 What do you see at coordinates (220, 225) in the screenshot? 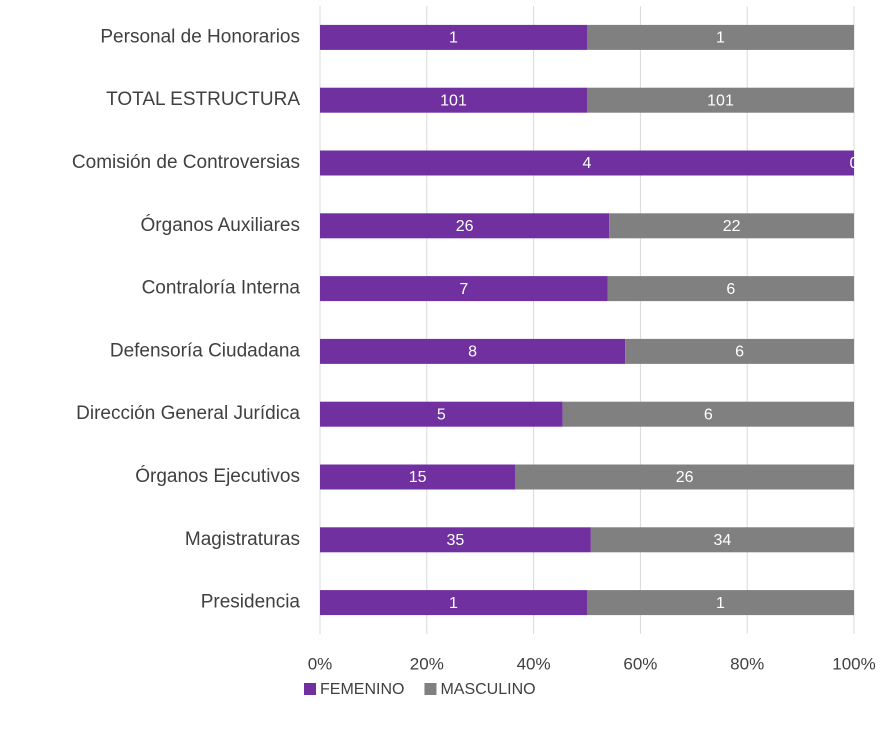
I see `category-label: Órganos Auxiliares` at bounding box center [220, 225].